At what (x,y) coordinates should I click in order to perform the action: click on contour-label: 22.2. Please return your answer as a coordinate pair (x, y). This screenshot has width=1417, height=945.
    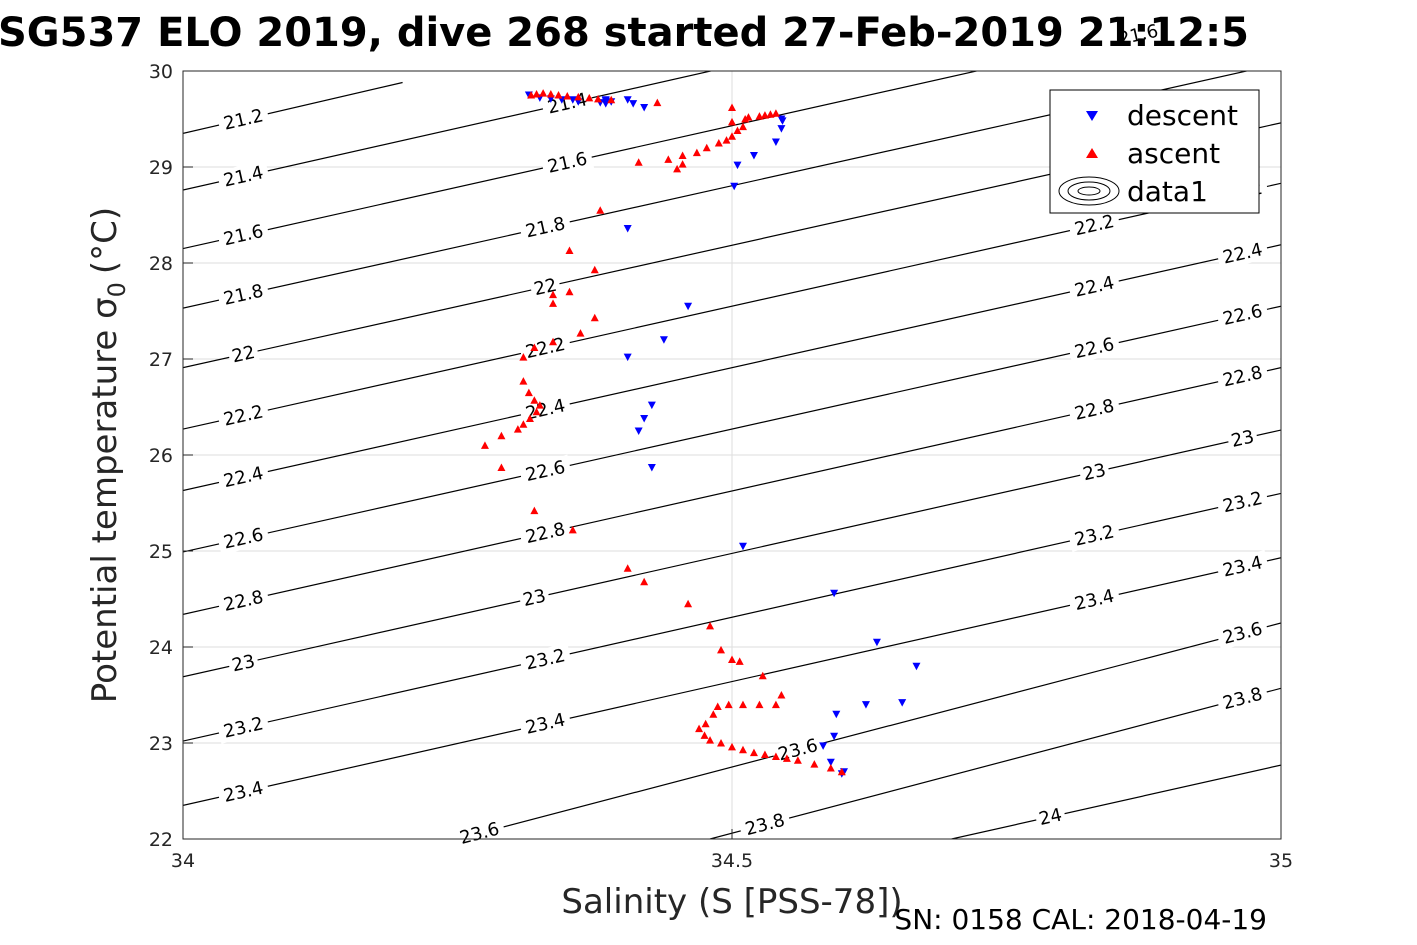
    Looking at the image, I should click on (545, 348).